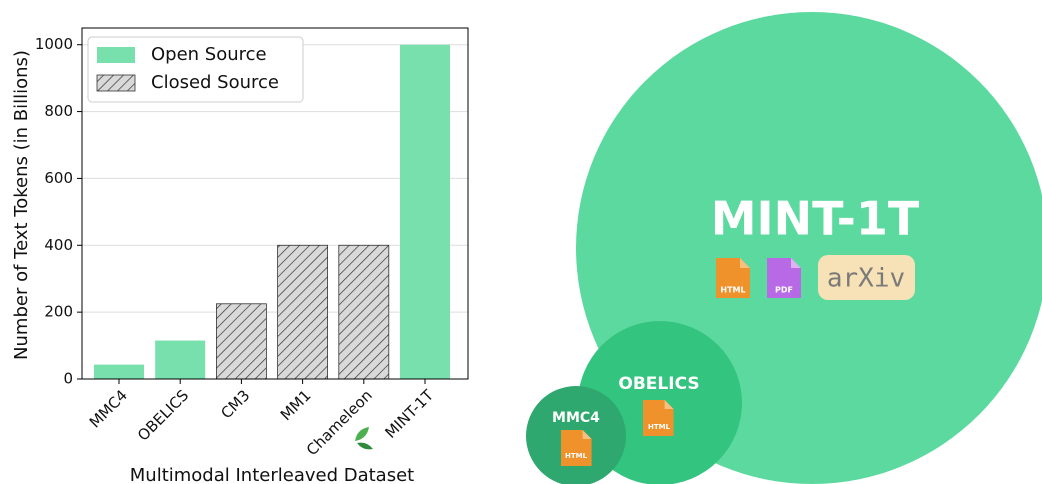 This screenshot has height=484, width=1042. I want to click on legend-label: Open Source, so click(209, 54).